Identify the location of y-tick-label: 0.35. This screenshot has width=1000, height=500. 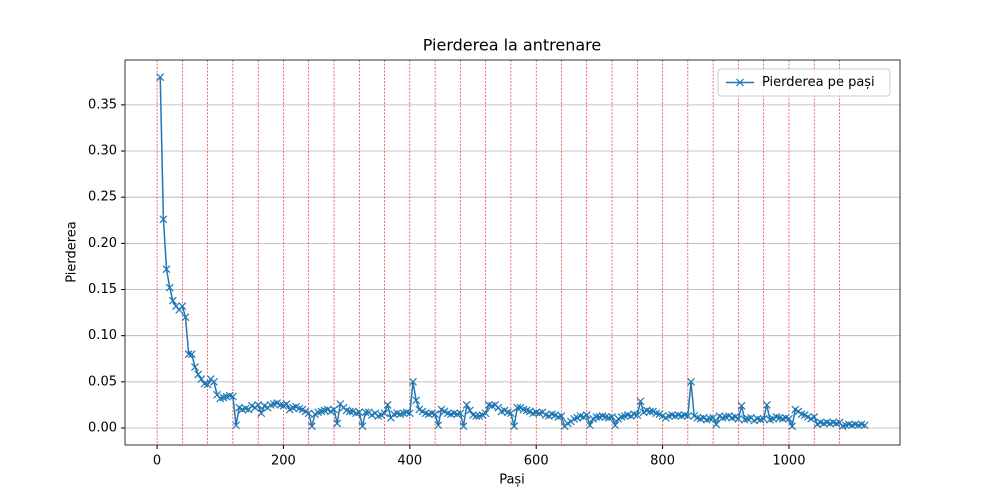
(102, 104).